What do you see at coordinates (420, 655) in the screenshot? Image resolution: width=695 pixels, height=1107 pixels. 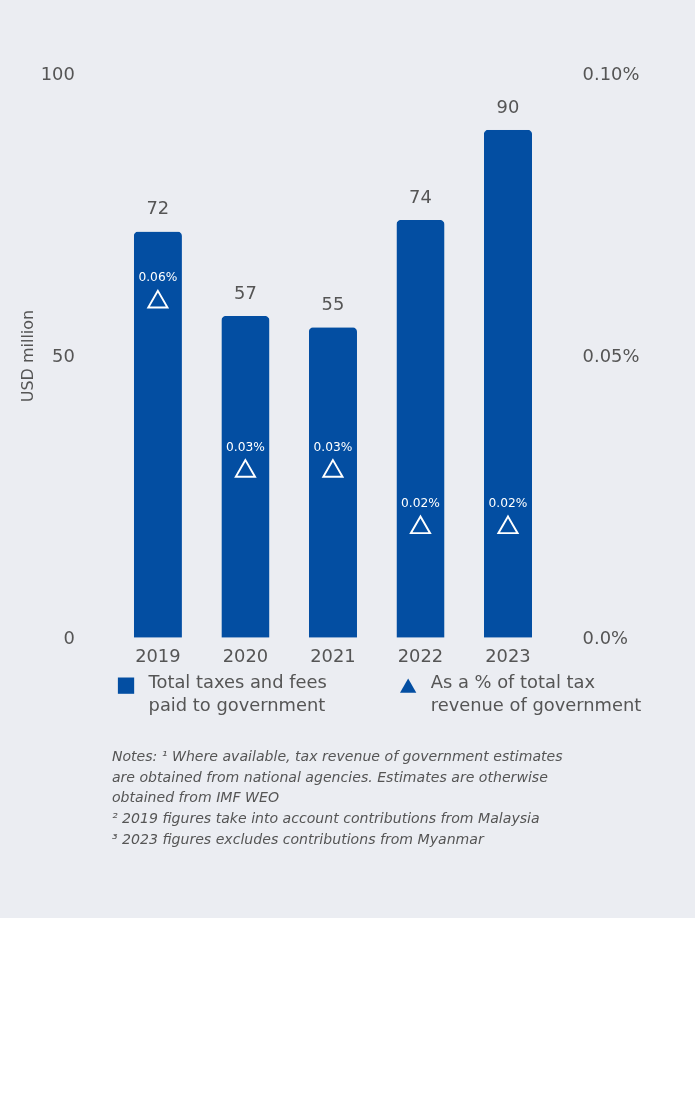 I see `x-tick-label: 2022` at bounding box center [420, 655].